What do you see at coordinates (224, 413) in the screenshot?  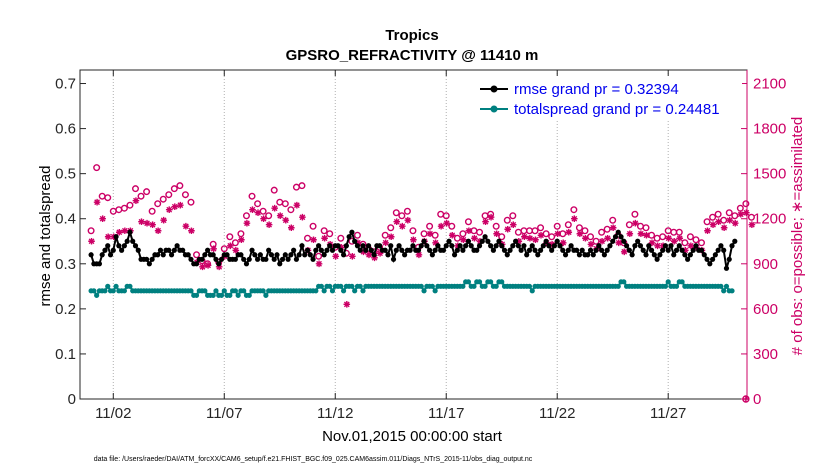 I see `x-tick-label: 11/07` at bounding box center [224, 413].